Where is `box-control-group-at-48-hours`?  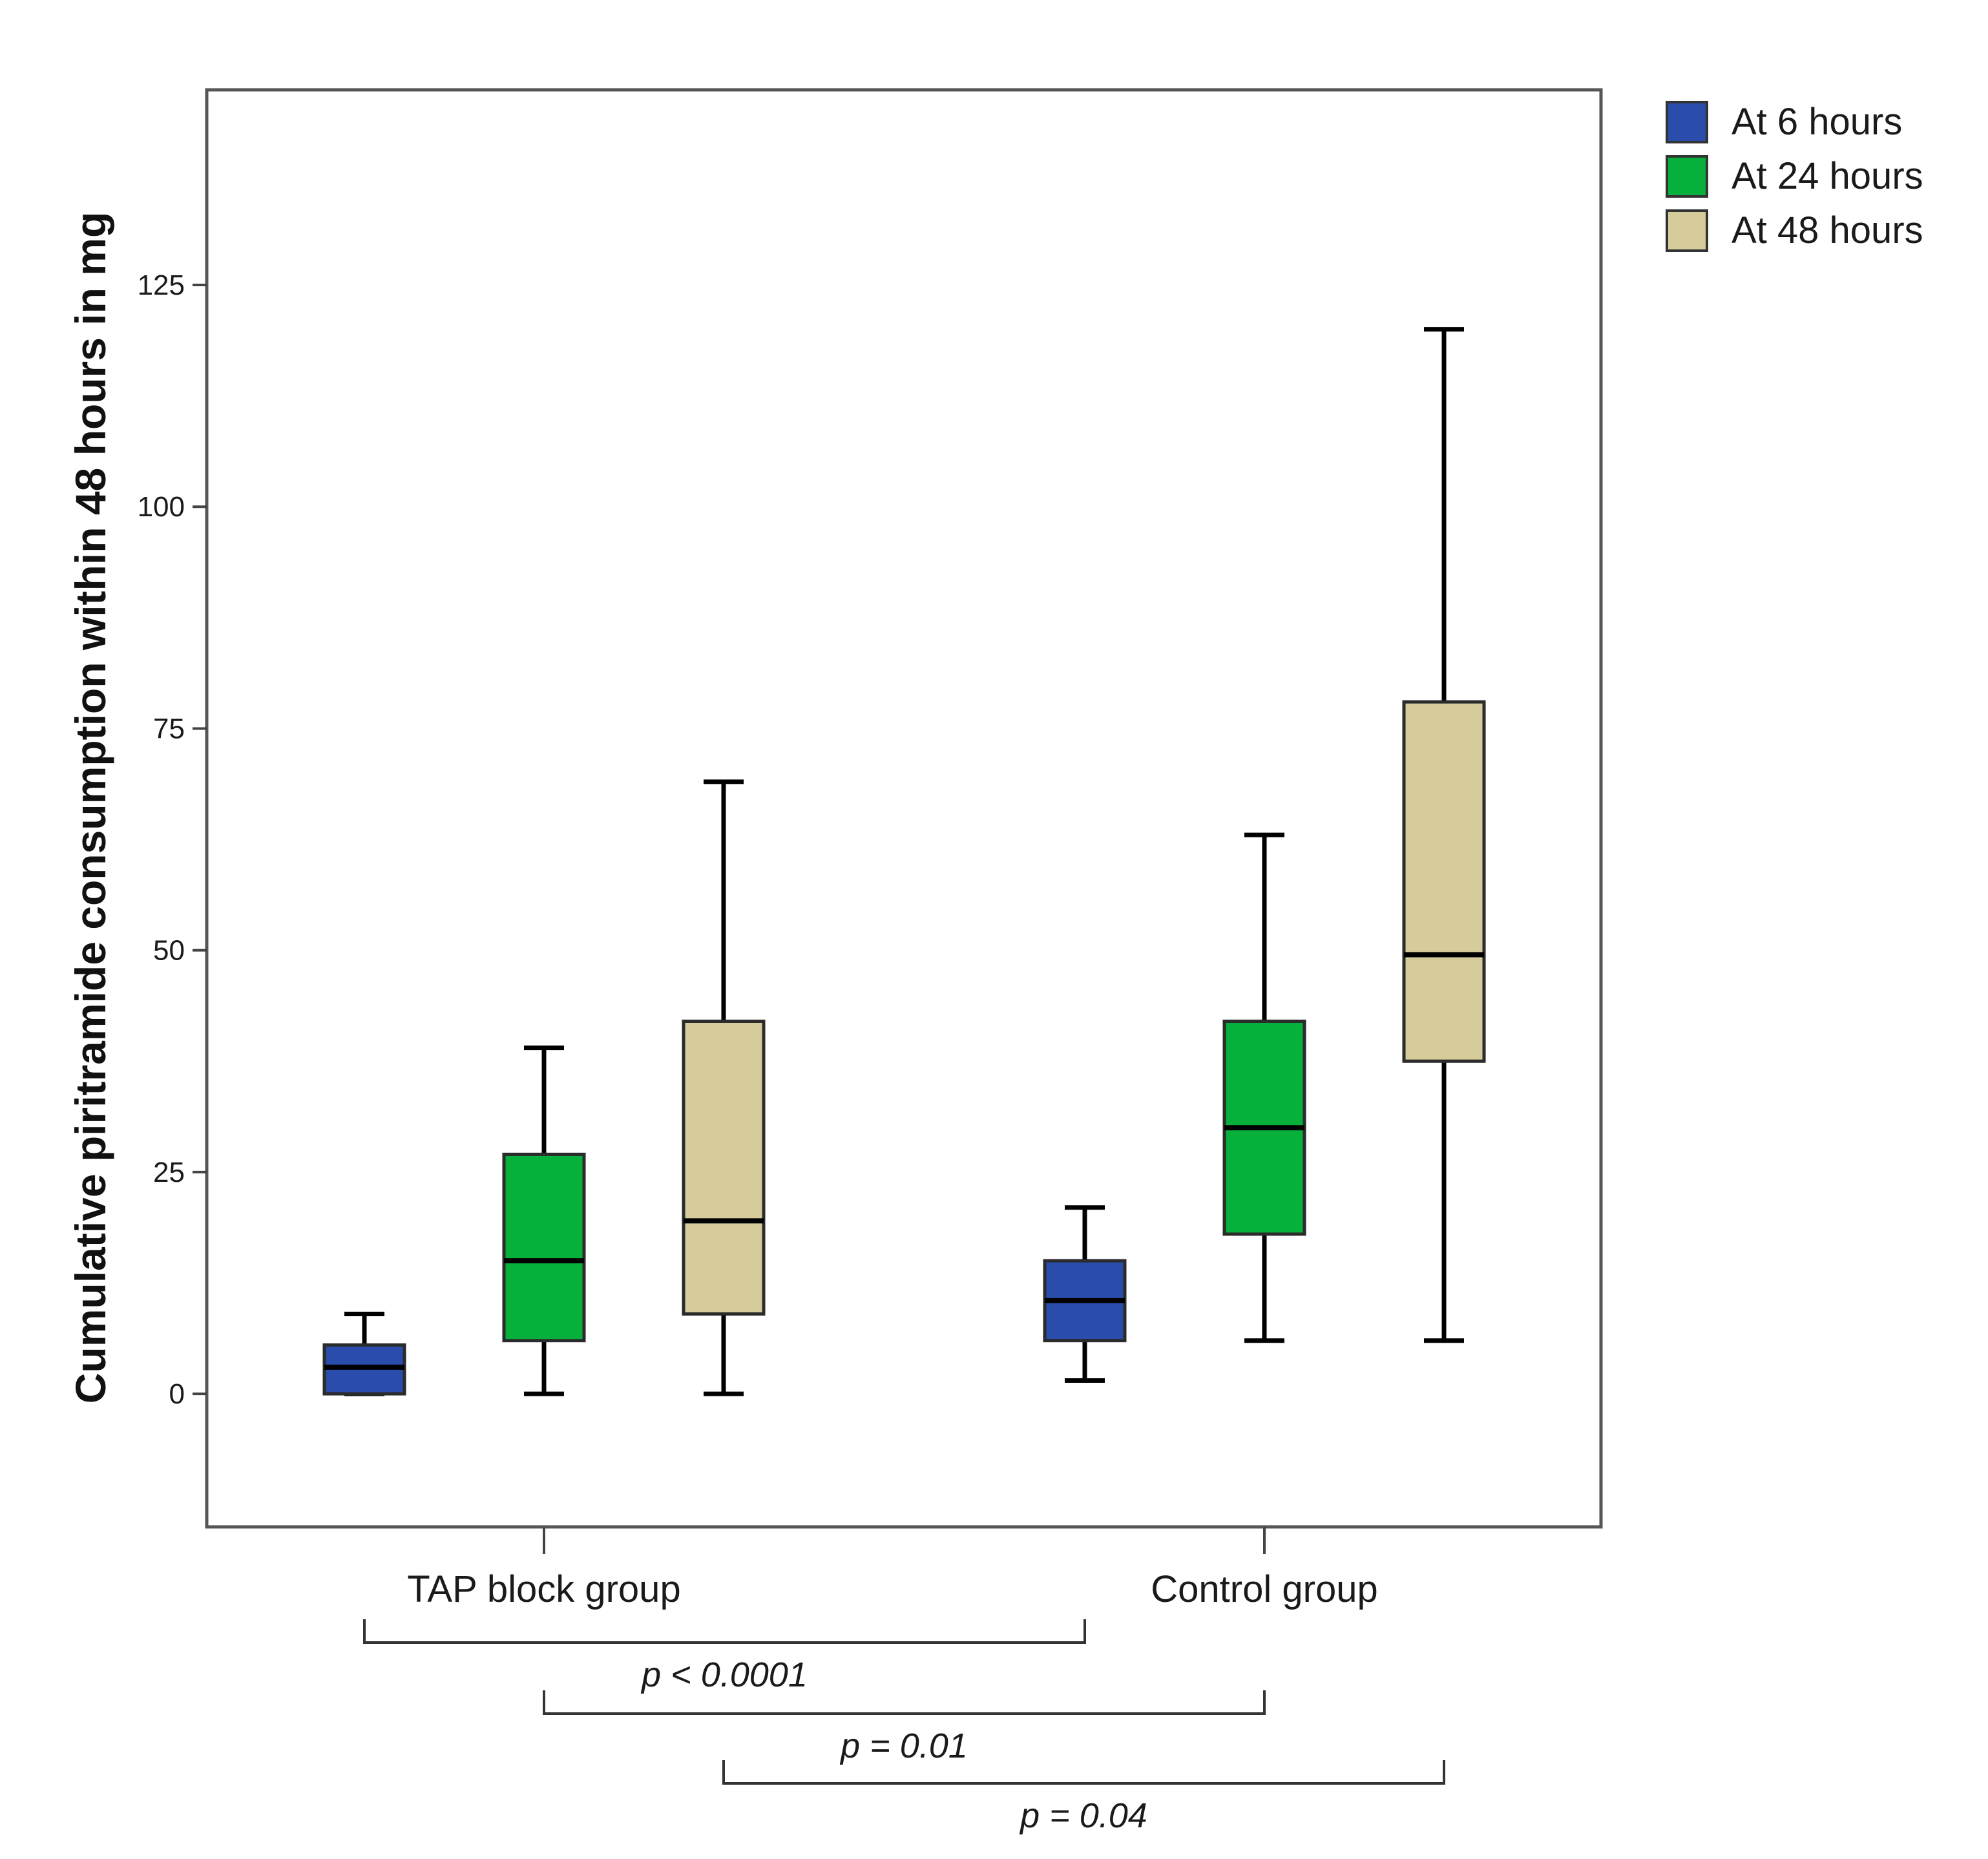
box-control-group-at-48-hours is located at coordinates (1444, 835).